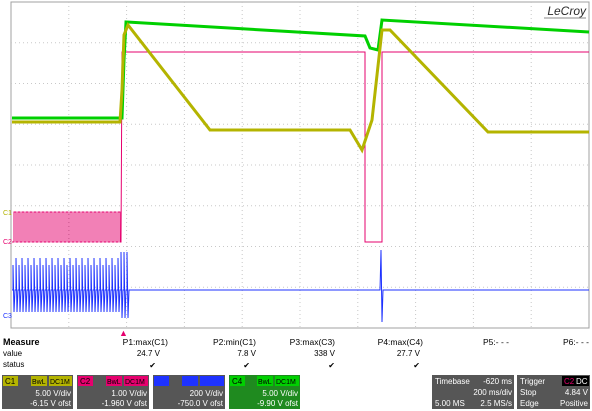 The image size is (592, 411). Describe the element at coordinates (211, 382) in the screenshot. I see `c3-coupling-badge: DC1M` at that location.